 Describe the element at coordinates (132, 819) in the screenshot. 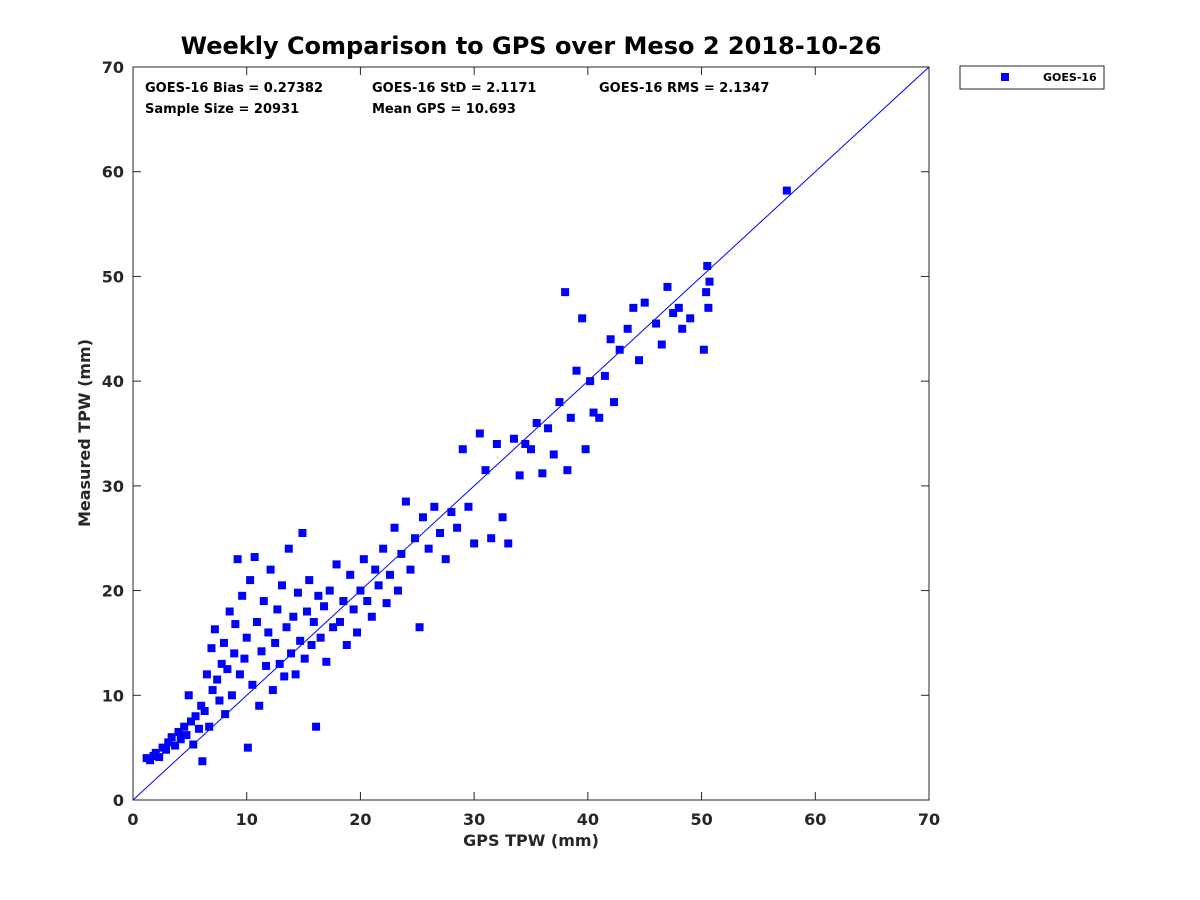

I see `x-tick-label: 0` at that location.